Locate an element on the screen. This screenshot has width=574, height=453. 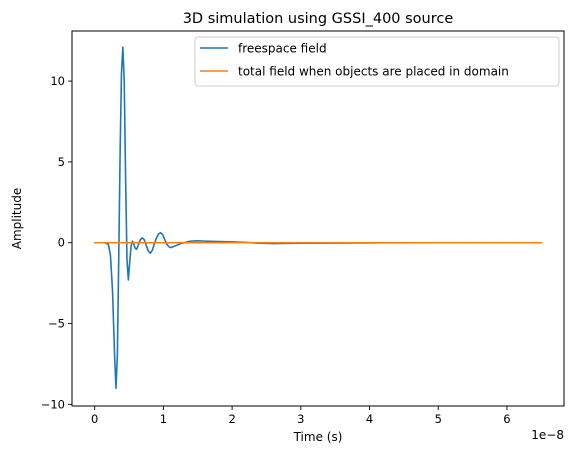
x-axis-label: Time (s) is located at coordinates (318, 437).